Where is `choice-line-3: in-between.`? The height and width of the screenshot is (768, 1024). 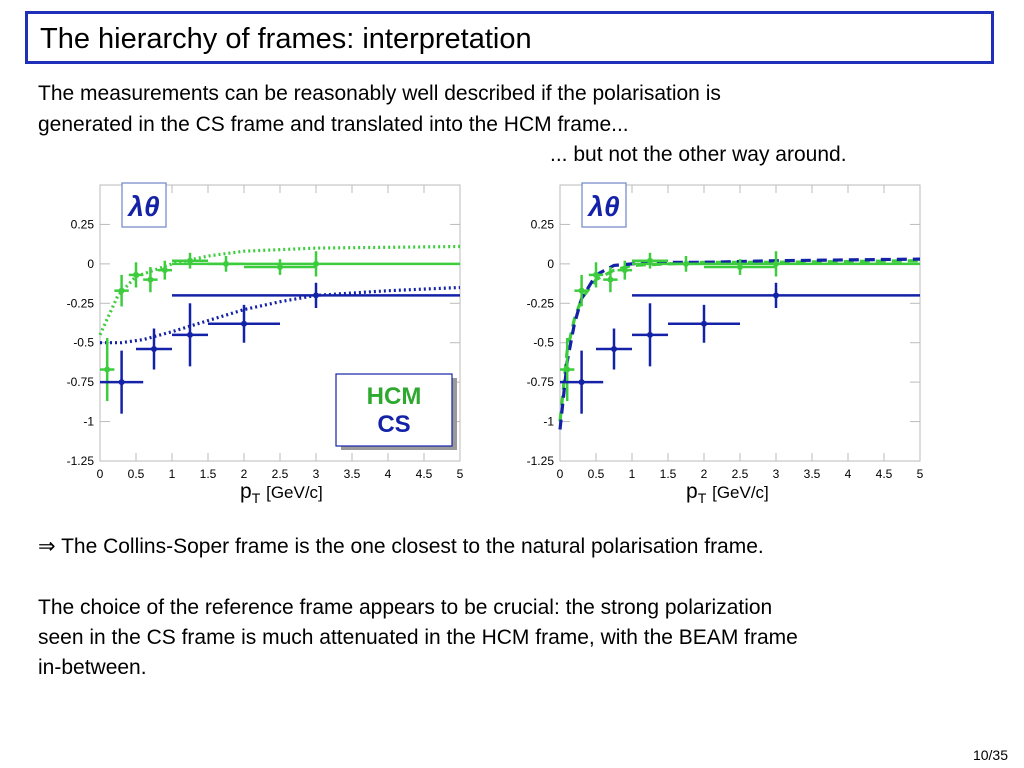 choice-line-3: in-between. is located at coordinates (92, 667).